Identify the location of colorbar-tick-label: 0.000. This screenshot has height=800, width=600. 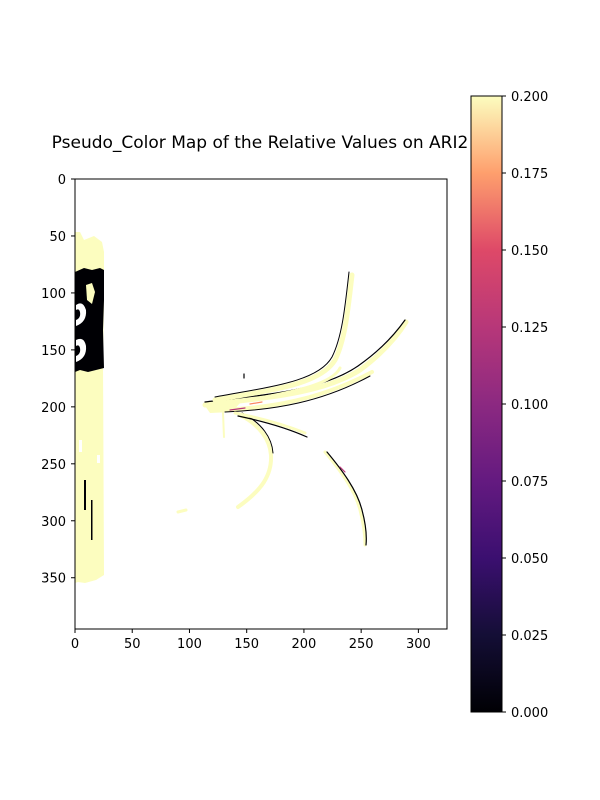
(529, 713).